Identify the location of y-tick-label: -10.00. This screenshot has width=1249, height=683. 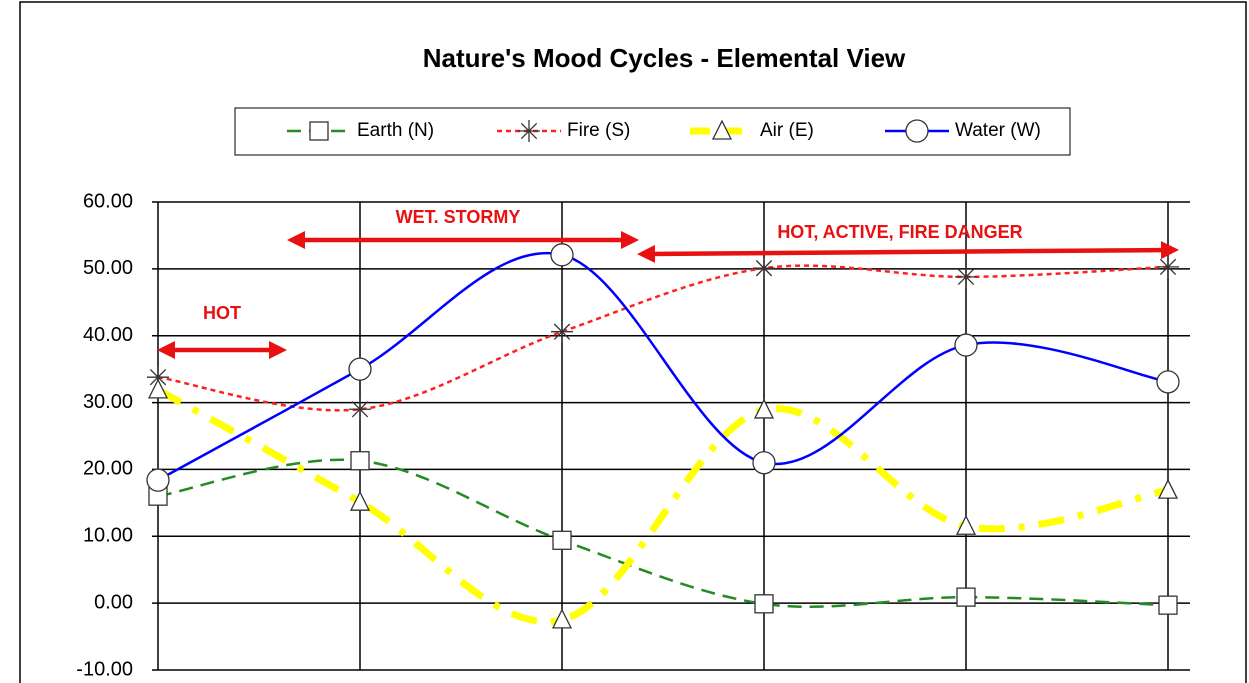
(104, 669).